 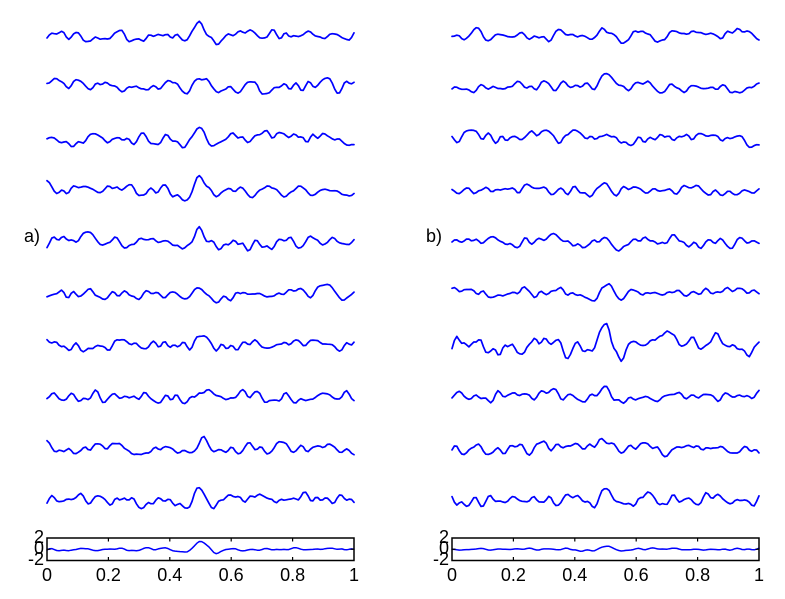 I want to click on panel-b-xtick-2: 0.4, so click(x=575, y=575).